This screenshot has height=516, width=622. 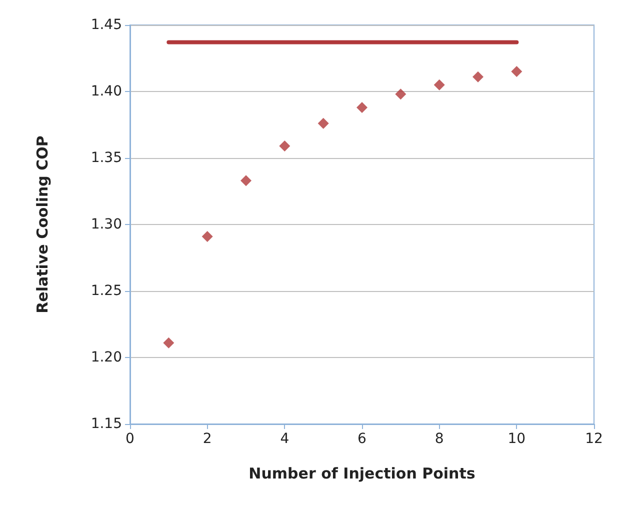 What do you see at coordinates (439, 439) in the screenshot?
I see `x-tick-label: 8` at bounding box center [439, 439].